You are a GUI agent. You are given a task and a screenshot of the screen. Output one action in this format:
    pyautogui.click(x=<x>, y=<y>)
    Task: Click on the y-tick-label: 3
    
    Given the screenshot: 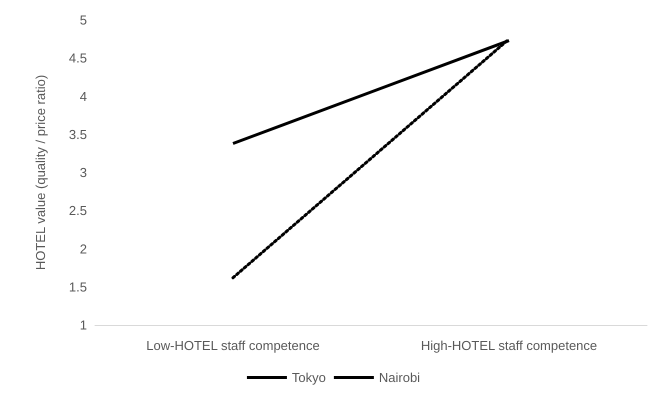 What is the action you would take?
    pyautogui.click(x=83, y=172)
    